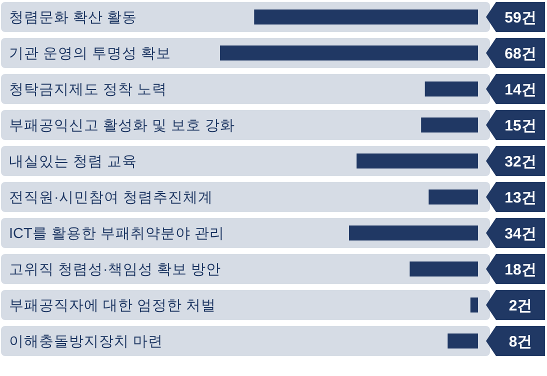 The image size is (547, 376). I want to click on data-label: 59건, so click(520, 18).